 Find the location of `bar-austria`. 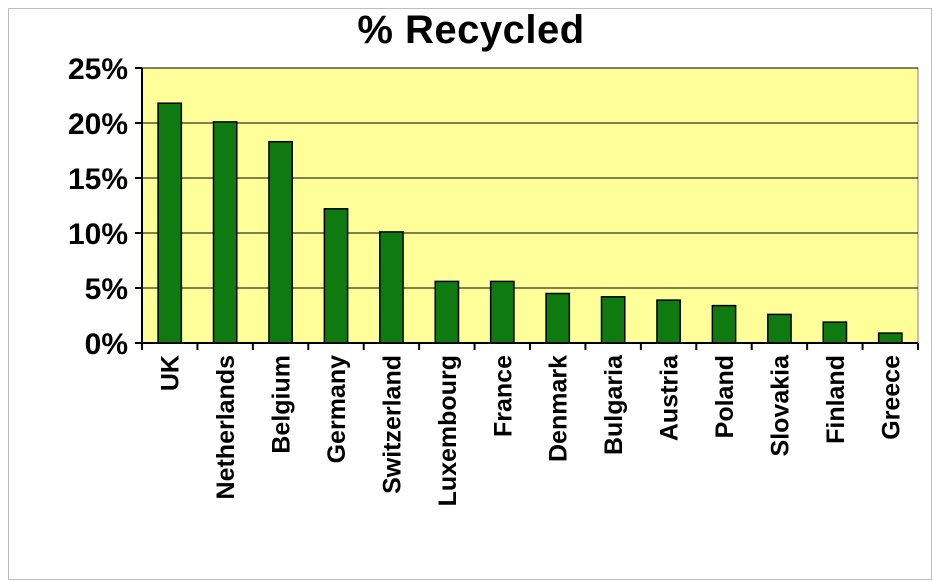

bar-austria is located at coordinates (668, 321).